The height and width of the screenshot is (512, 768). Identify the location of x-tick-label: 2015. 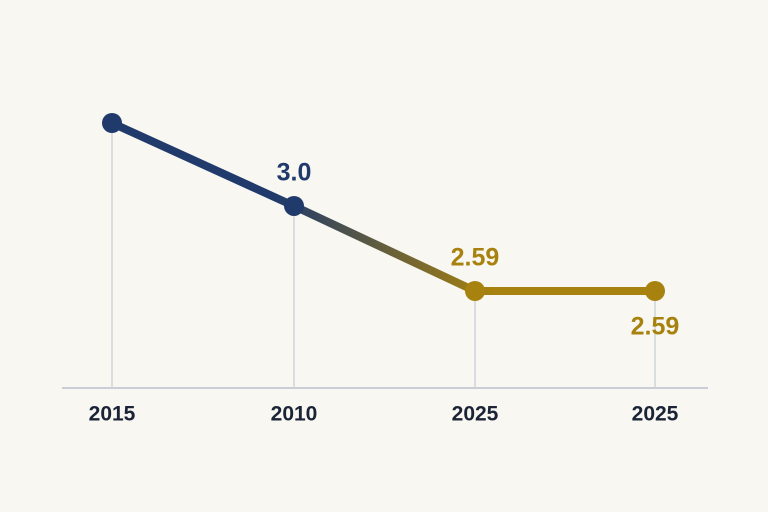
(112, 414).